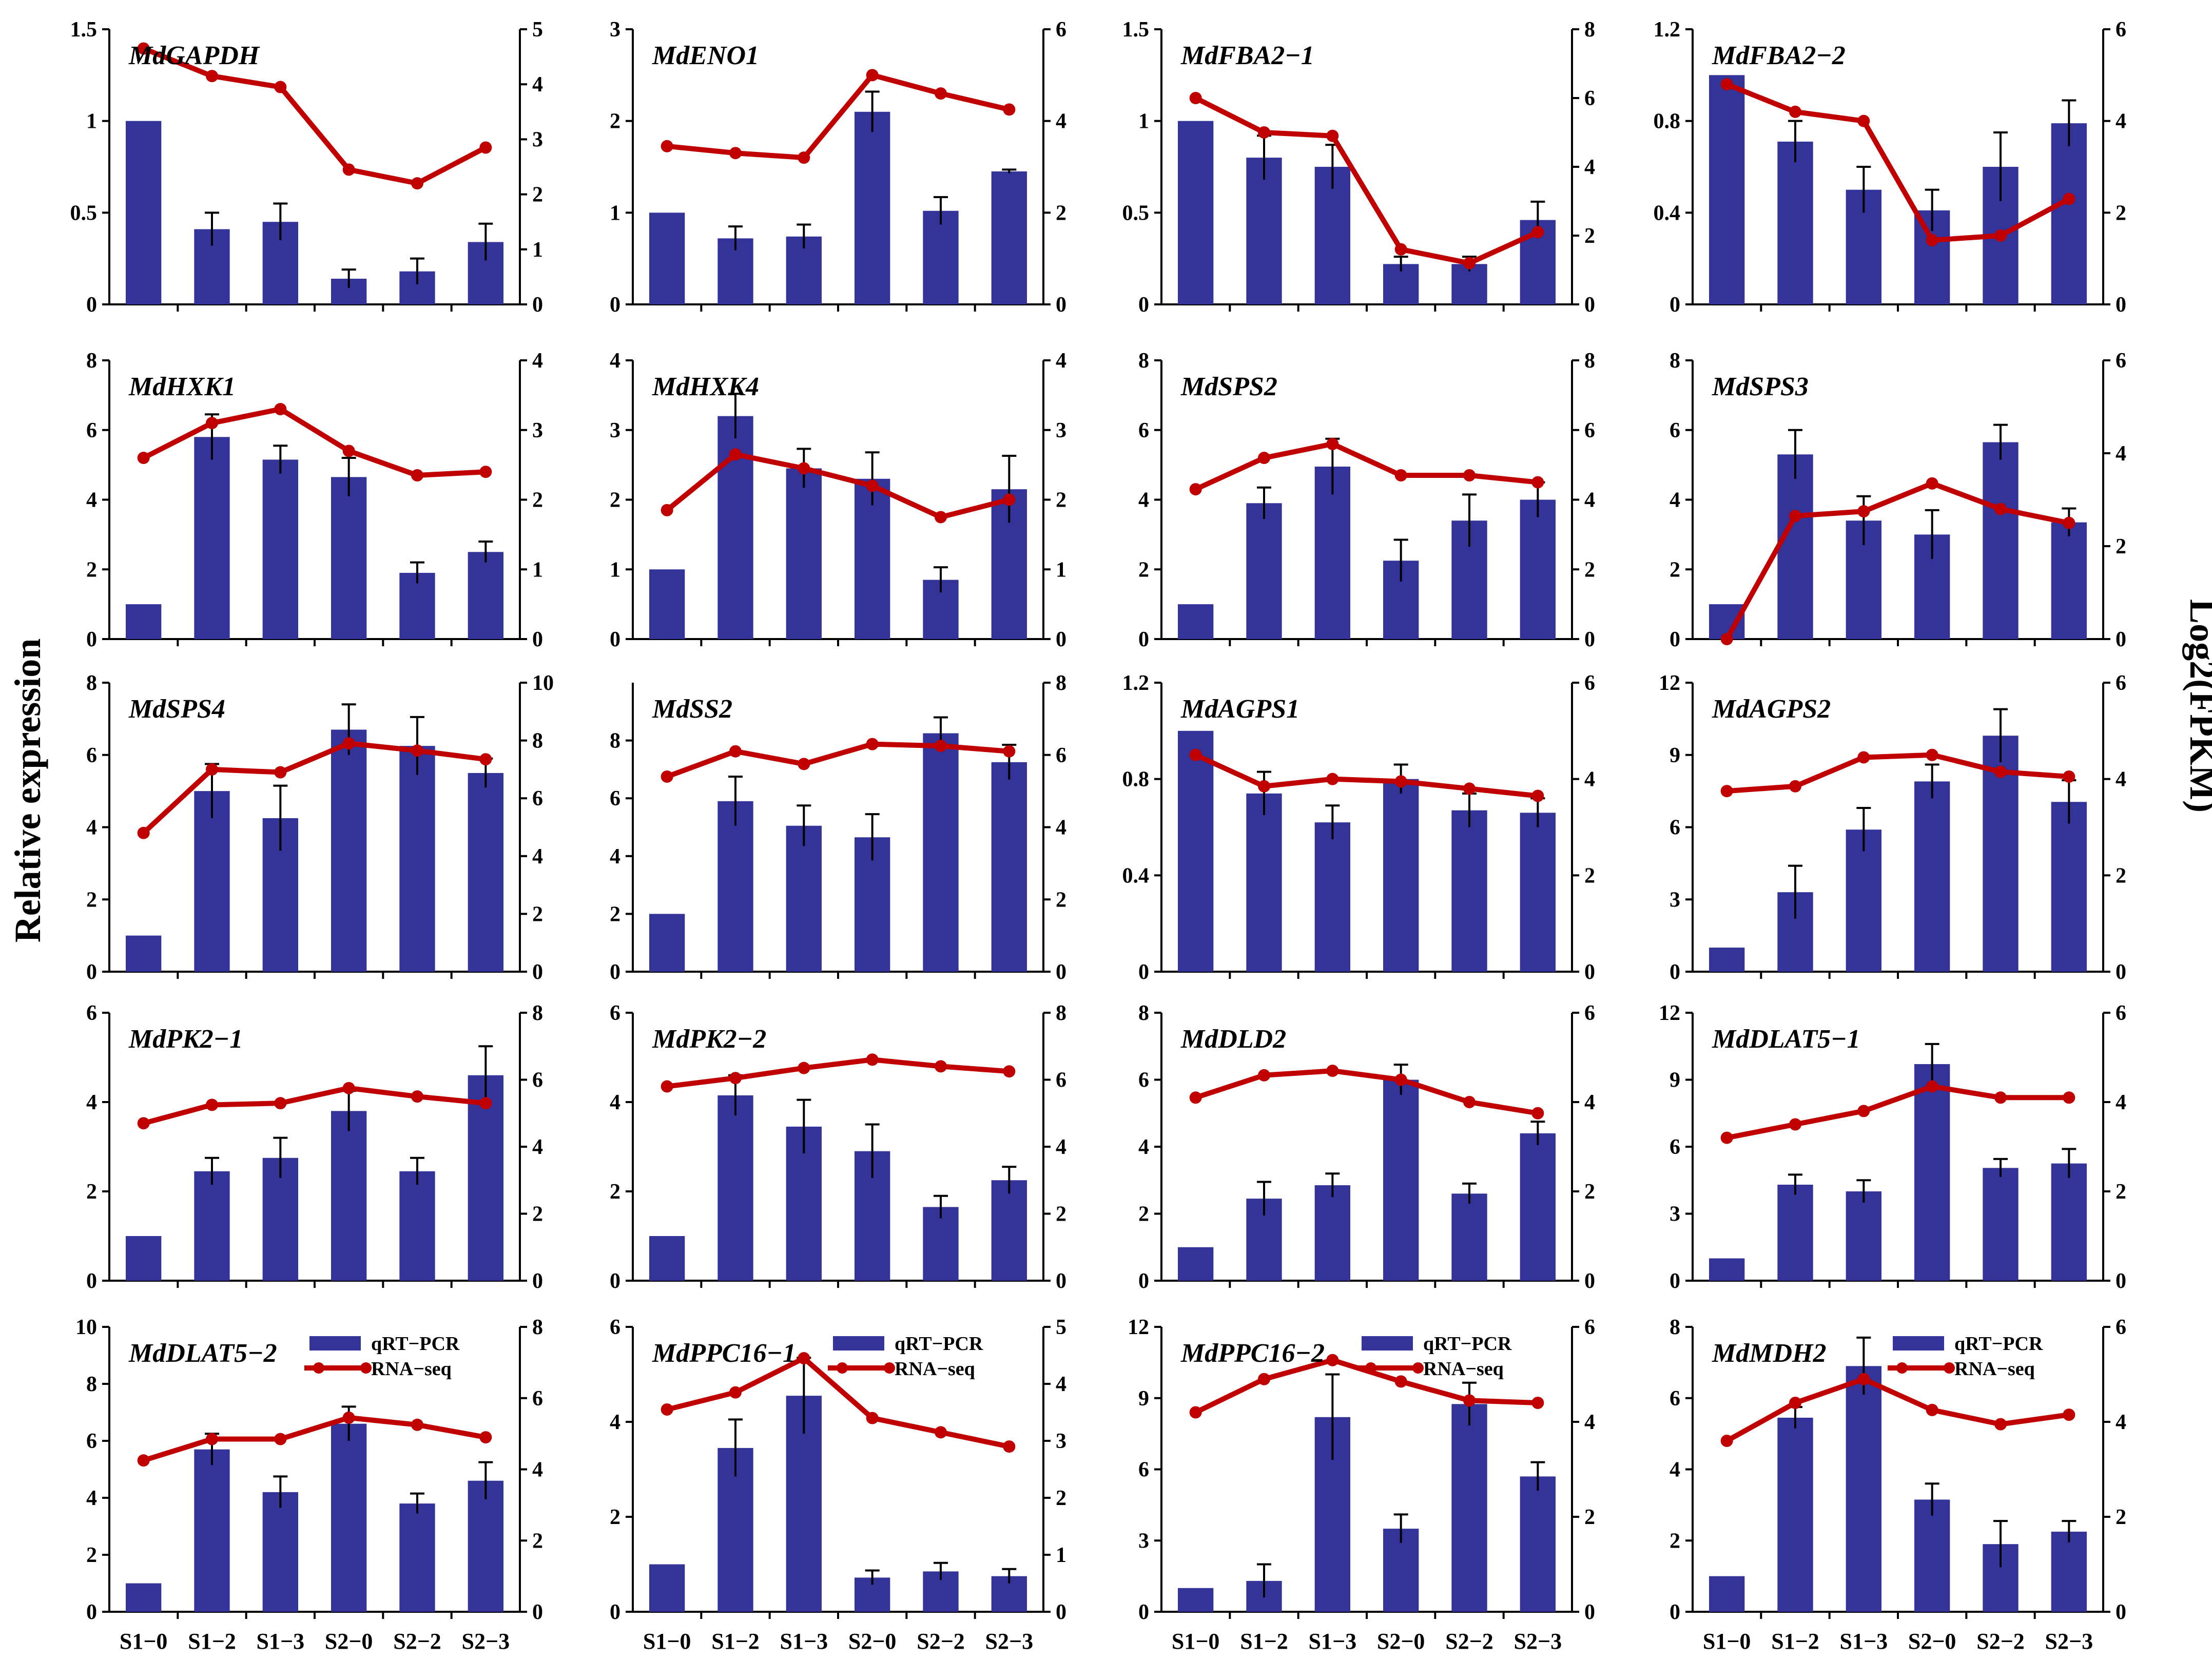 The height and width of the screenshot is (1659, 2212). I want to click on y-tick-label-right: 10, so click(543, 683).